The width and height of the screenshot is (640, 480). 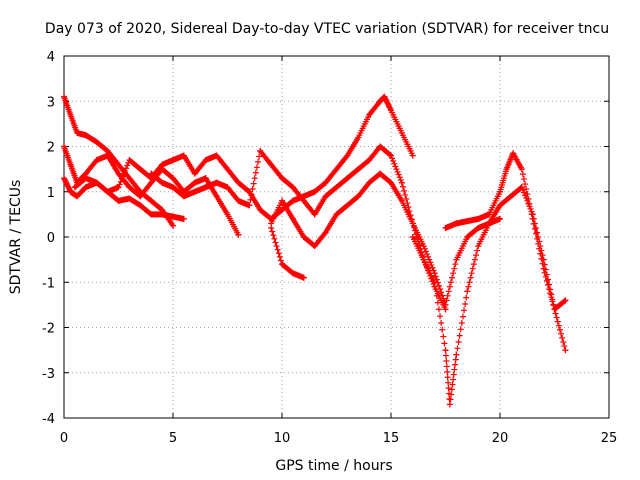 What do you see at coordinates (48, 374) in the screenshot?
I see `y-tick-label: -3` at bounding box center [48, 374].